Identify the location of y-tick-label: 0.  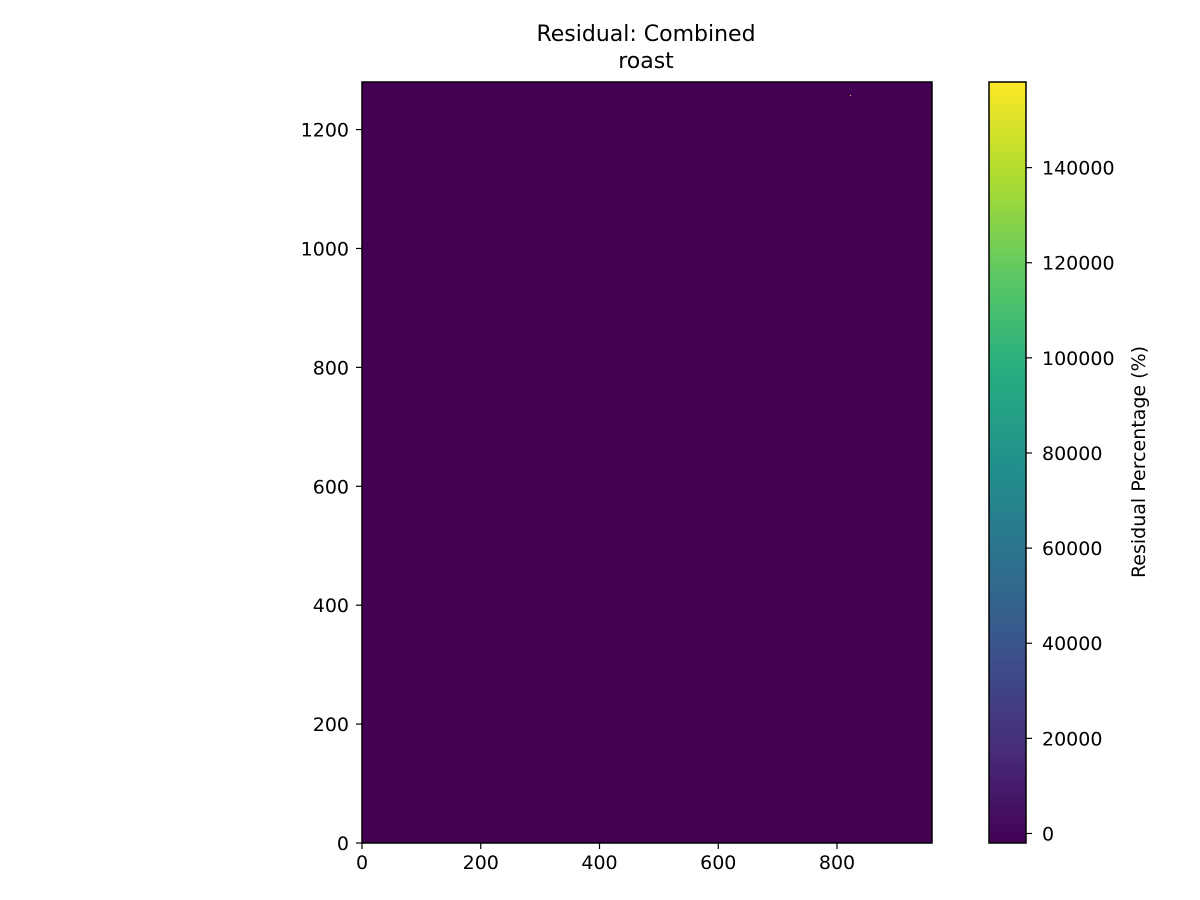
(343, 844).